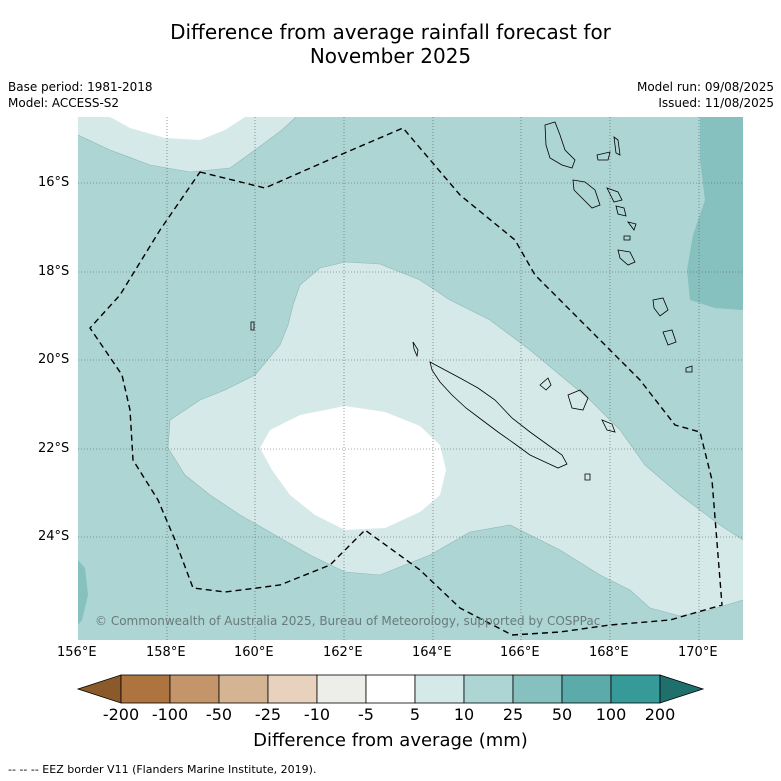 This screenshot has height=781, width=781. I want to click on new-caledonia, so click(498, 415).